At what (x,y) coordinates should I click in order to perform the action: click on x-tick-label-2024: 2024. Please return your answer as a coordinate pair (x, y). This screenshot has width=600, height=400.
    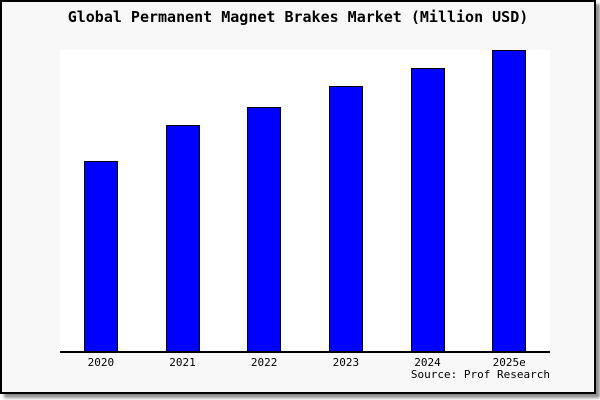
    Looking at the image, I should click on (427, 362).